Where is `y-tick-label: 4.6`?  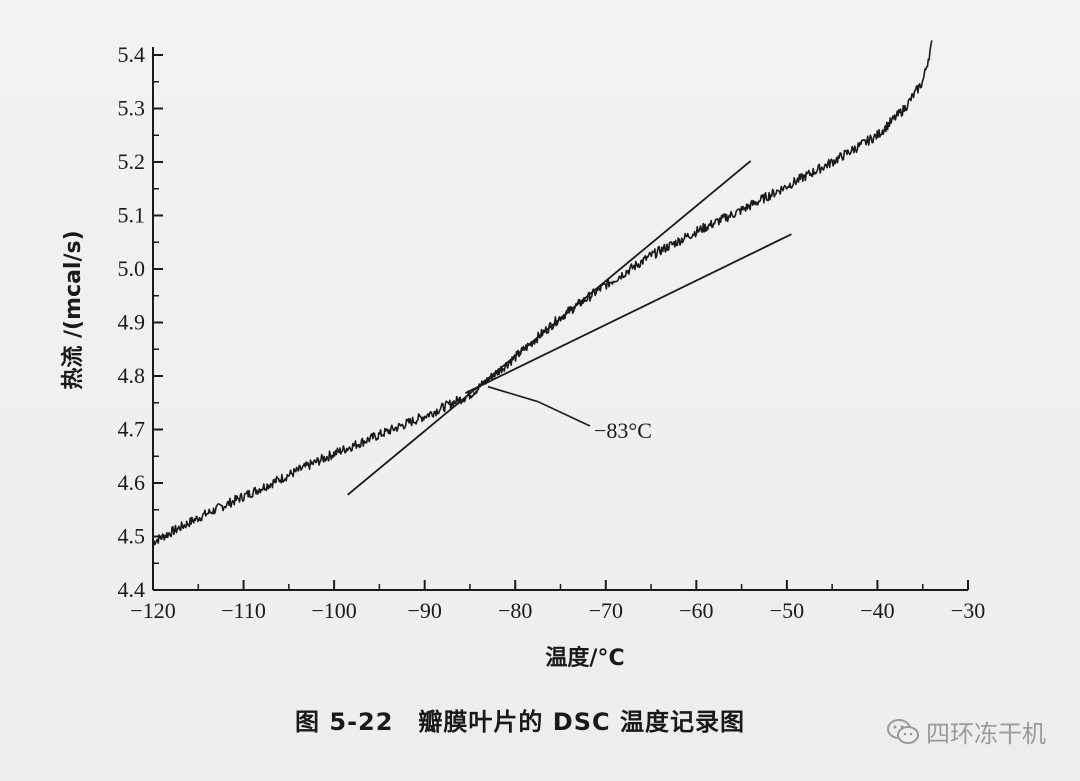 y-tick-label: 4.6 is located at coordinates (132, 482).